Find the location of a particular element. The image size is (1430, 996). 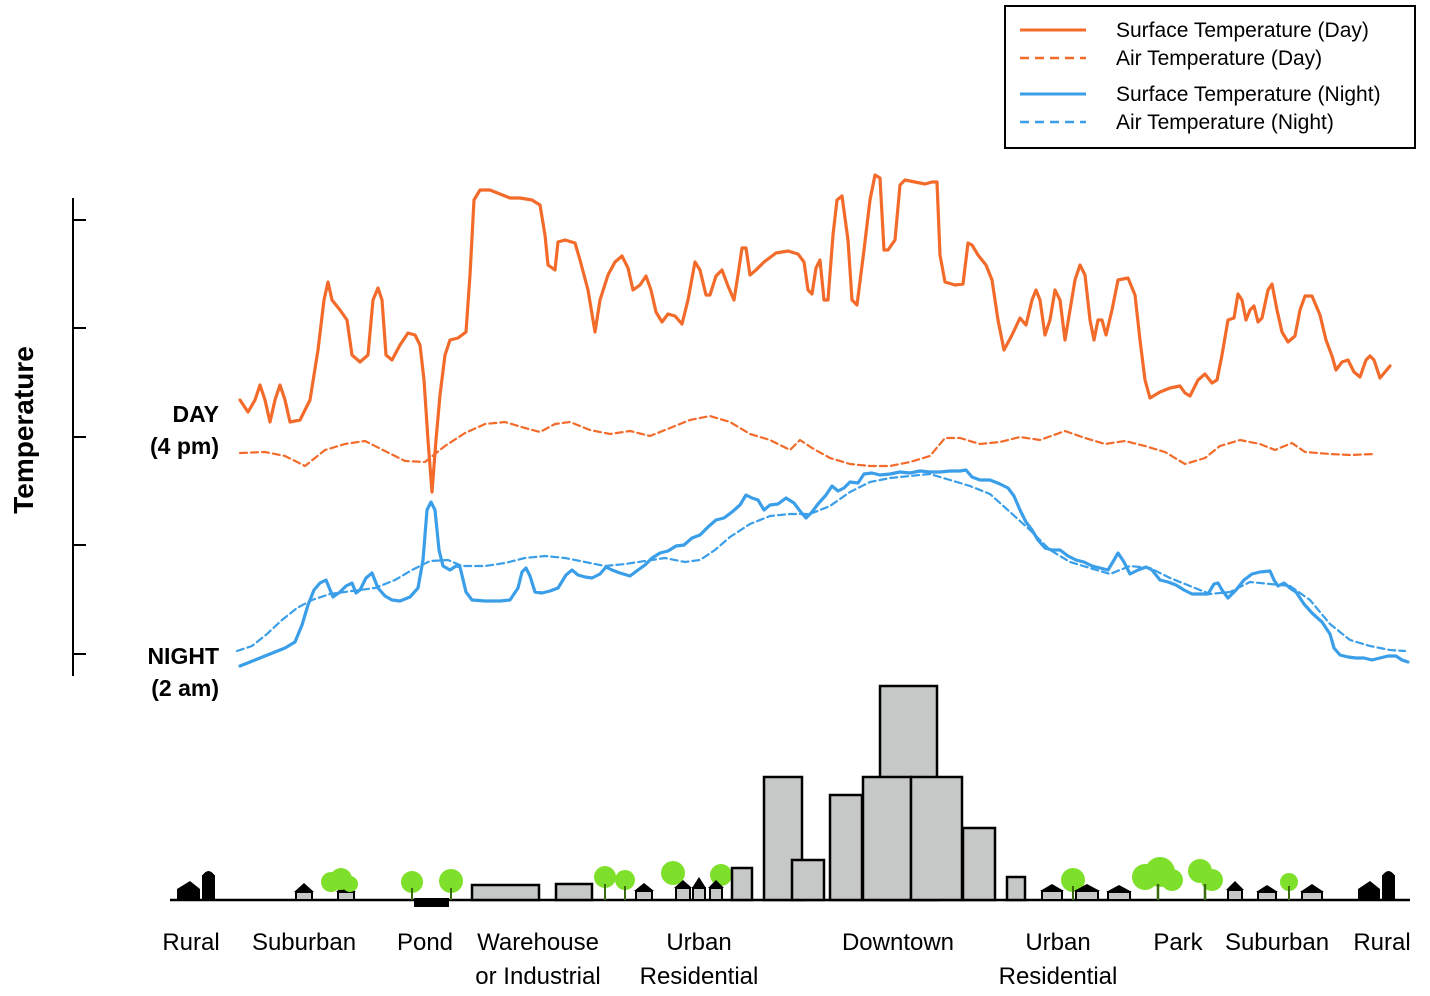

legend-label-night-air: Air Temperature (Night) is located at coordinates (1225, 122).